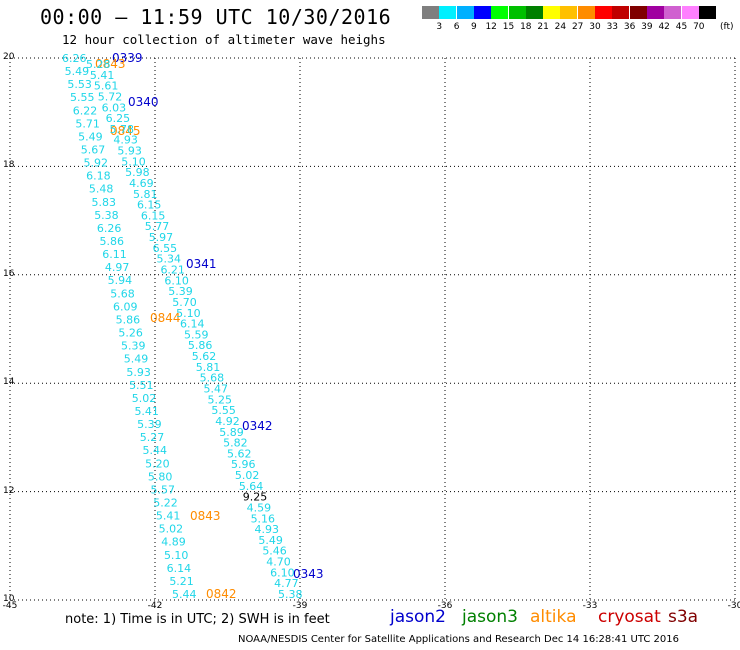  I want to click on lon-tick-label: -33, so click(590, 606).